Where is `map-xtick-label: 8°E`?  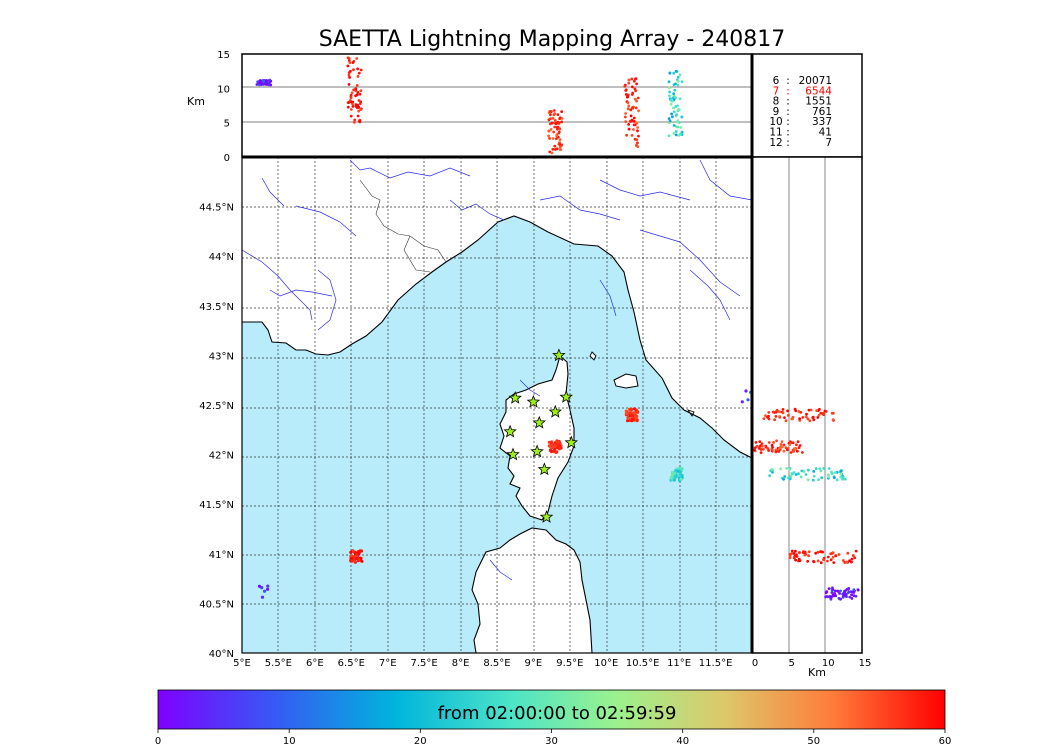
map-xtick-label: 8°E is located at coordinates (461, 663).